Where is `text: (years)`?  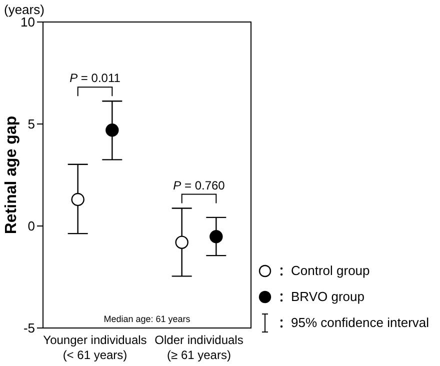 text: (years) is located at coordinates (24, 9).